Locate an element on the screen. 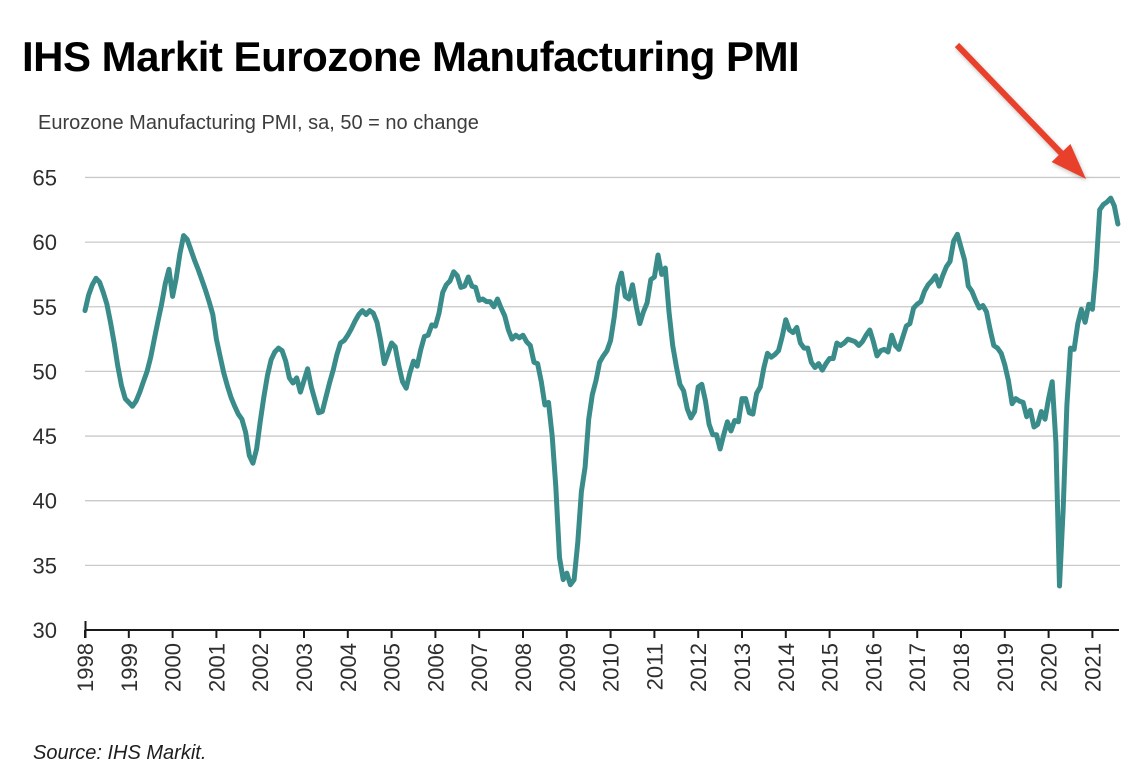  y-tick-label: 40 is located at coordinates (45, 501).